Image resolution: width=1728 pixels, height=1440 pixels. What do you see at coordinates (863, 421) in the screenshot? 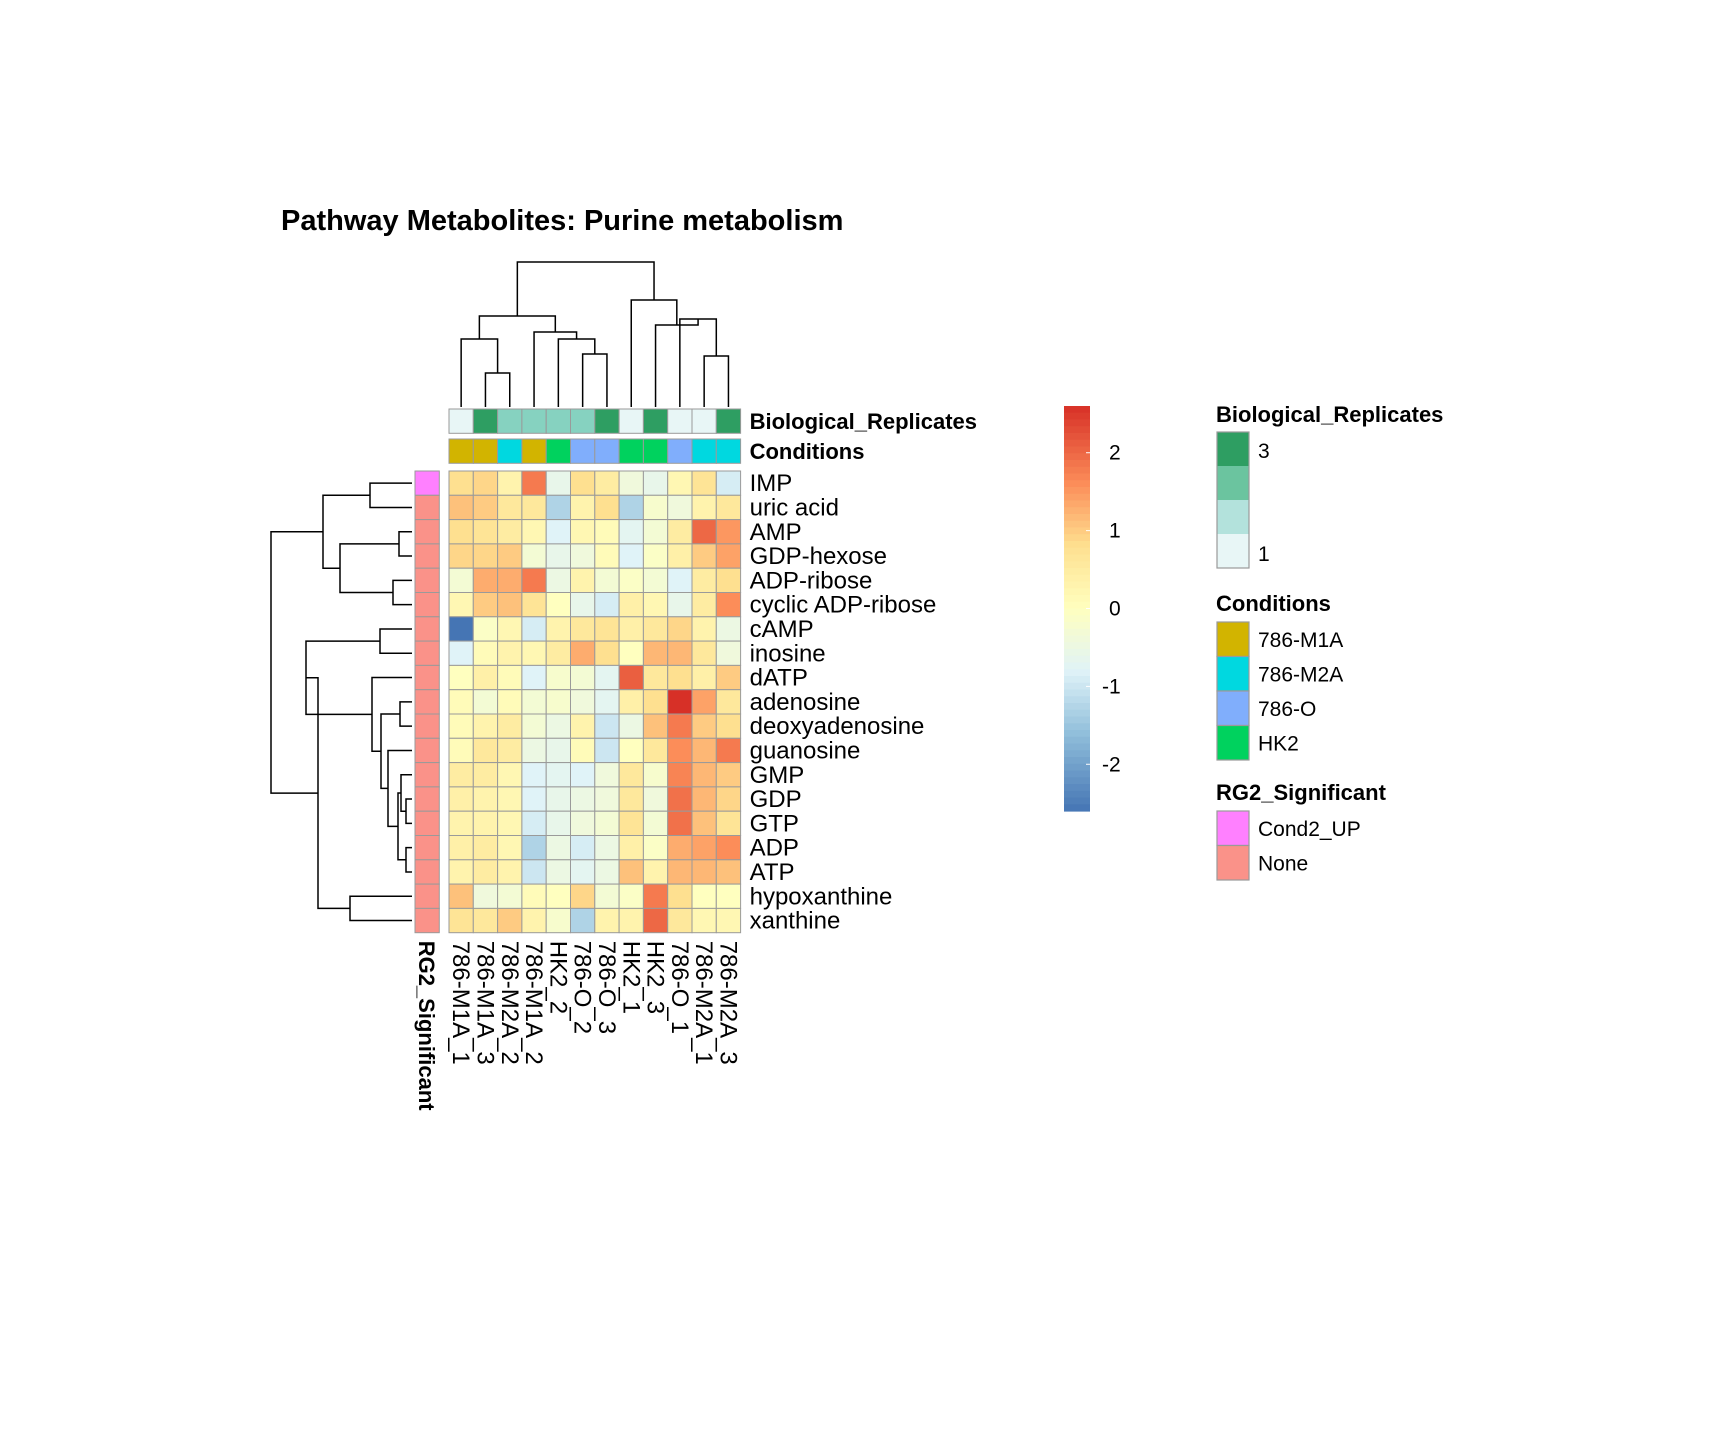
I see `column-annotation-label: Biological_Replicates` at bounding box center [863, 421].